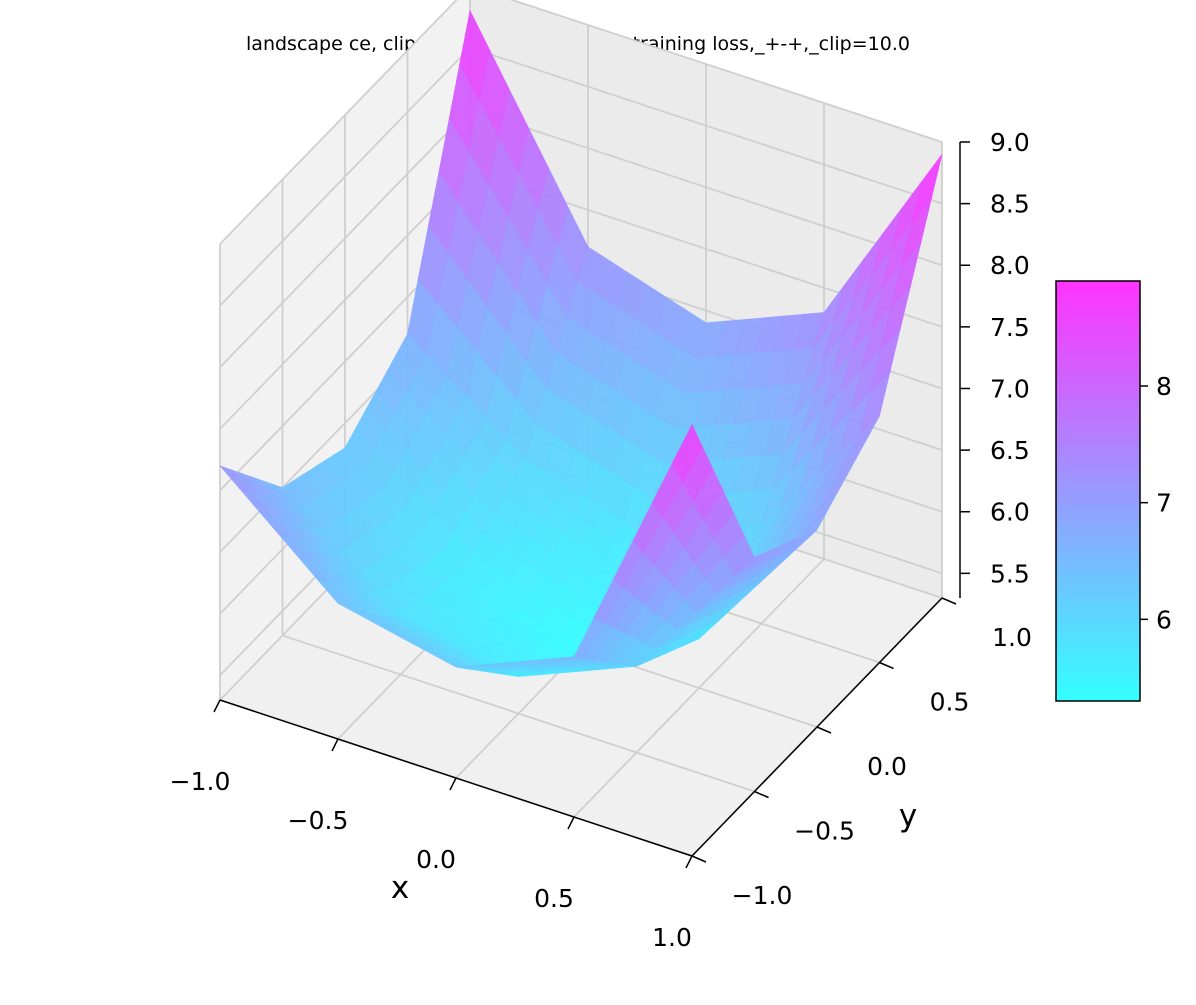 The width and height of the screenshot is (1196, 1005). Describe the element at coordinates (1010, 265) in the screenshot. I see `z-tick-label: 8.0` at that location.